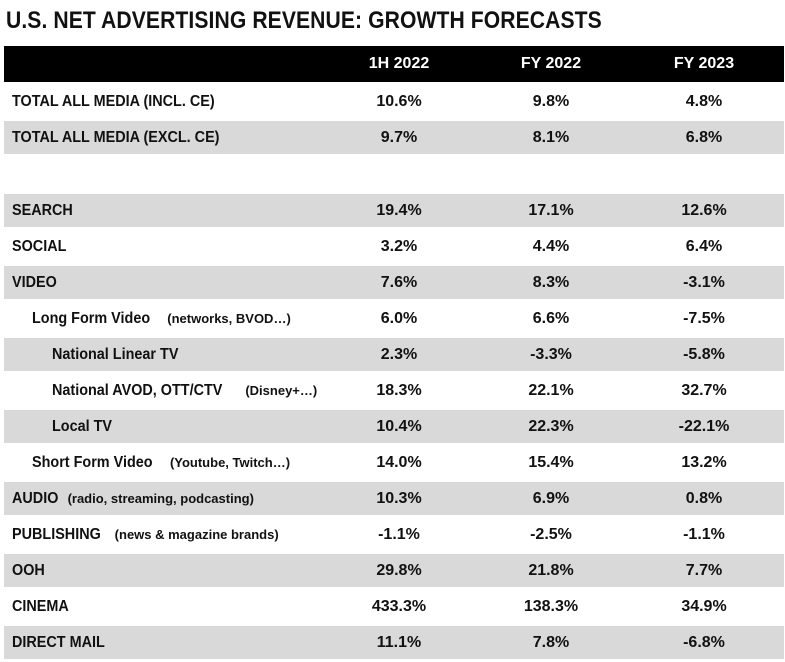  Describe the element at coordinates (704, 101) in the screenshot. I see `value-cell: 4.8%` at that location.